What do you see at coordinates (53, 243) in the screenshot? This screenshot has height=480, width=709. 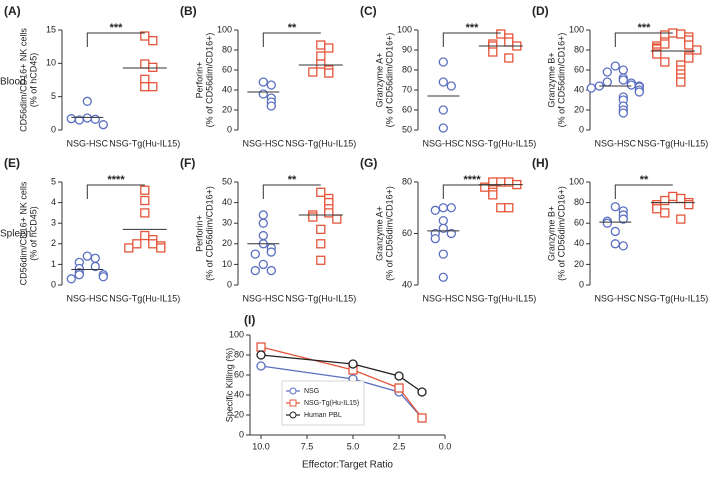 I see `y-tick-label: 2` at bounding box center [53, 243].